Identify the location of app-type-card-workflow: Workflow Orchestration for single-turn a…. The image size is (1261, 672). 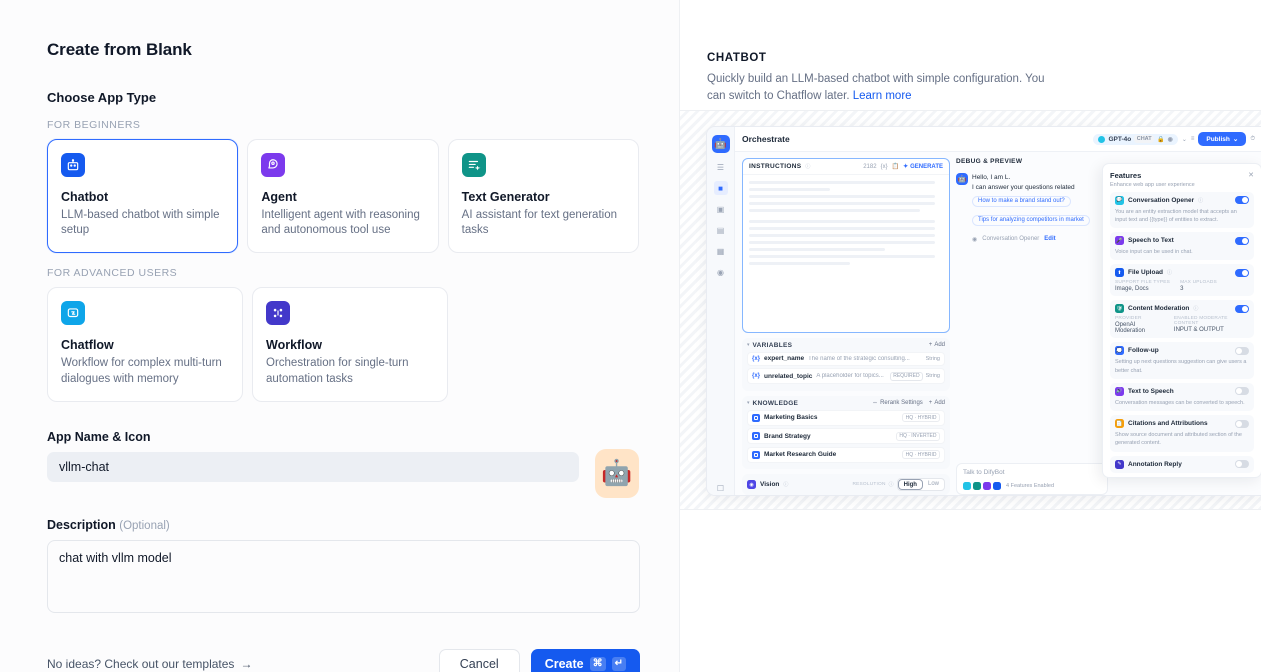
(350, 344).